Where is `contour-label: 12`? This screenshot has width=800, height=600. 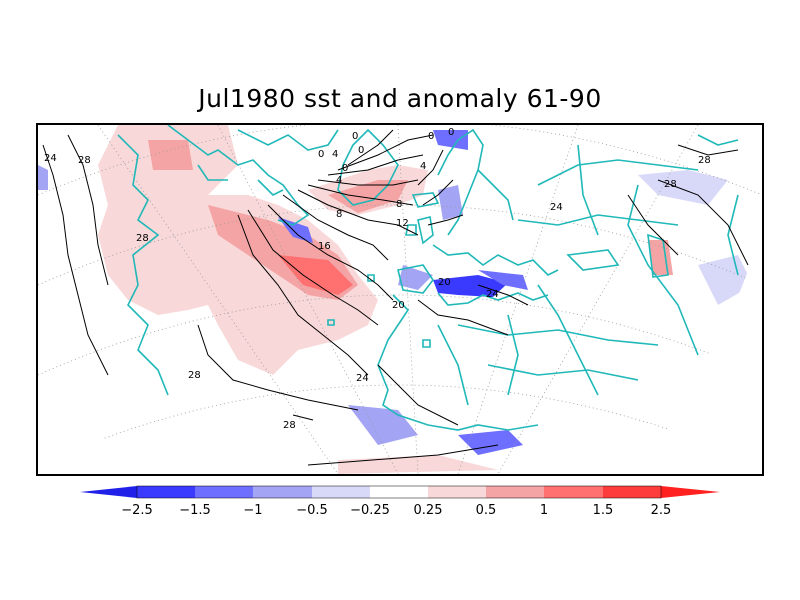 contour-label: 12 is located at coordinates (402, 223).